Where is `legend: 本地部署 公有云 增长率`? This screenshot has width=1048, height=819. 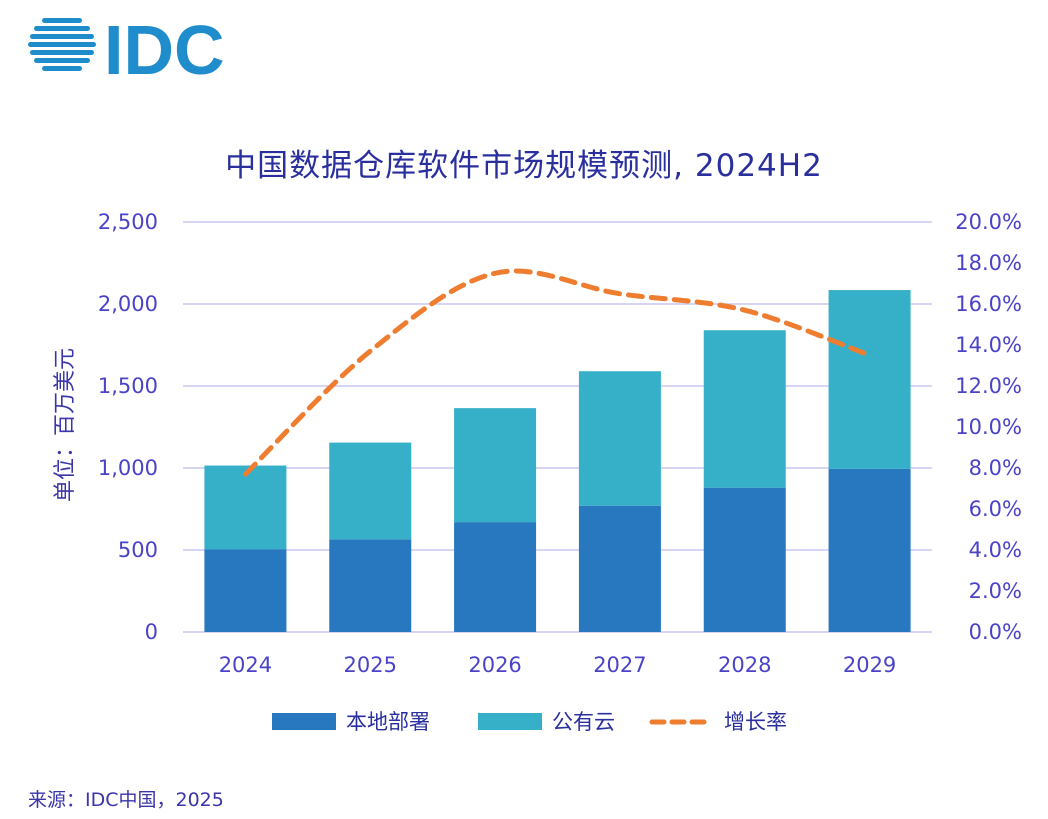
legend: 本地部署 公有云 增长率 is located at coordinates (529, 722).